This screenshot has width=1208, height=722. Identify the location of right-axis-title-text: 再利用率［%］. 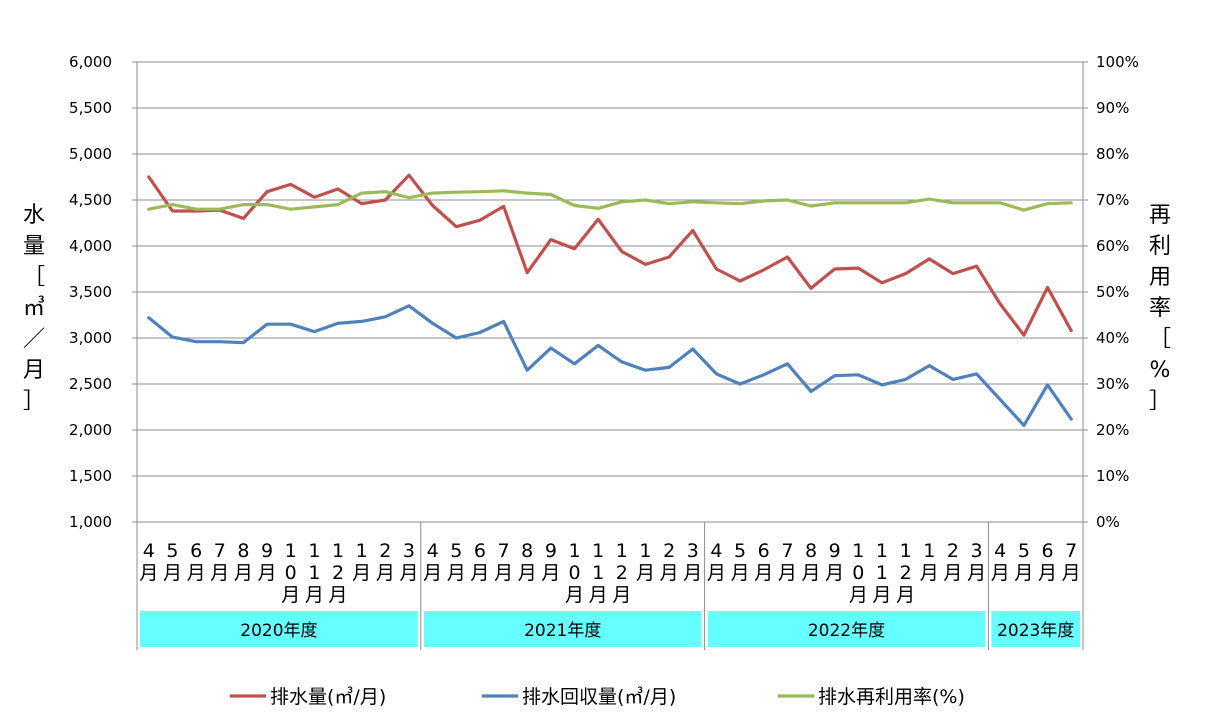
(1160, 308).